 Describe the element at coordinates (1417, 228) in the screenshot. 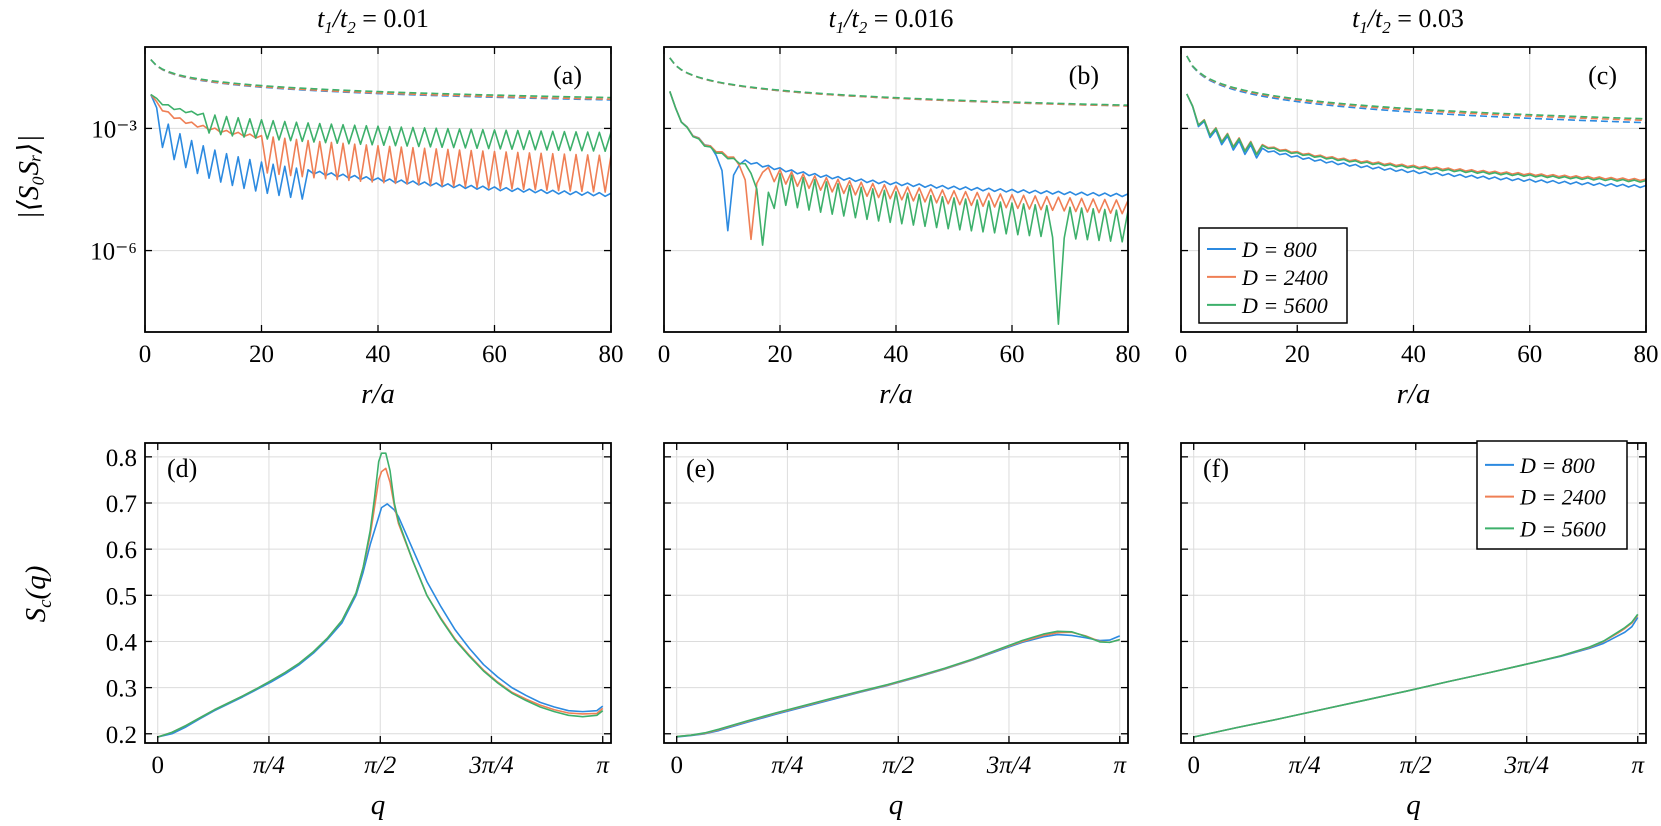

I see `panel-c: 0 20 40 60 80 r/a (c) D = 800 D = 2400 D = 5600` at that location.